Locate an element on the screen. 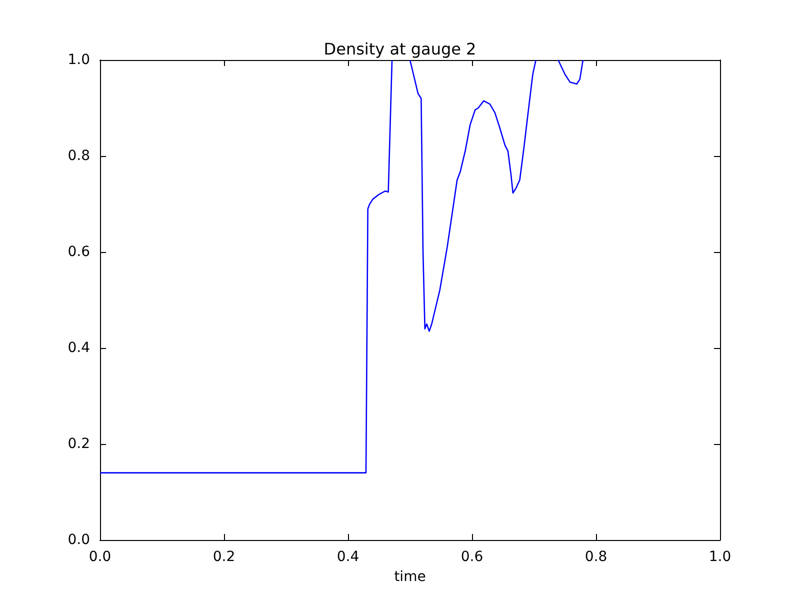  x-tick-label: 1.0 is located at coordinates (720, 557).